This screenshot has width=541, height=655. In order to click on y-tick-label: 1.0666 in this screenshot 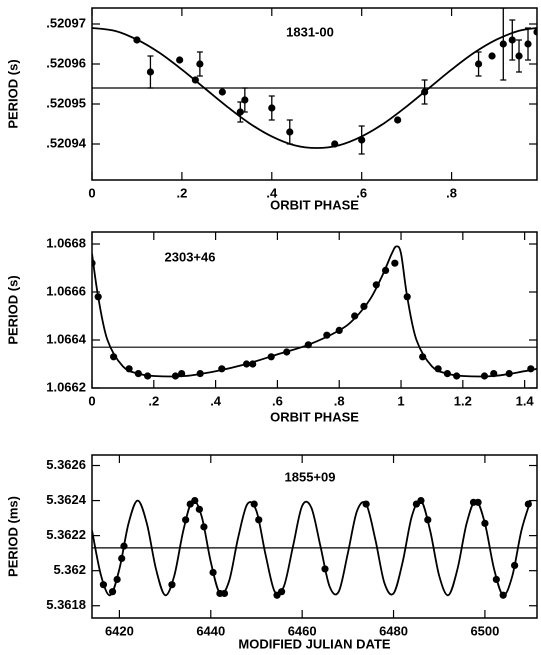, I will do `click(66, 290)`.